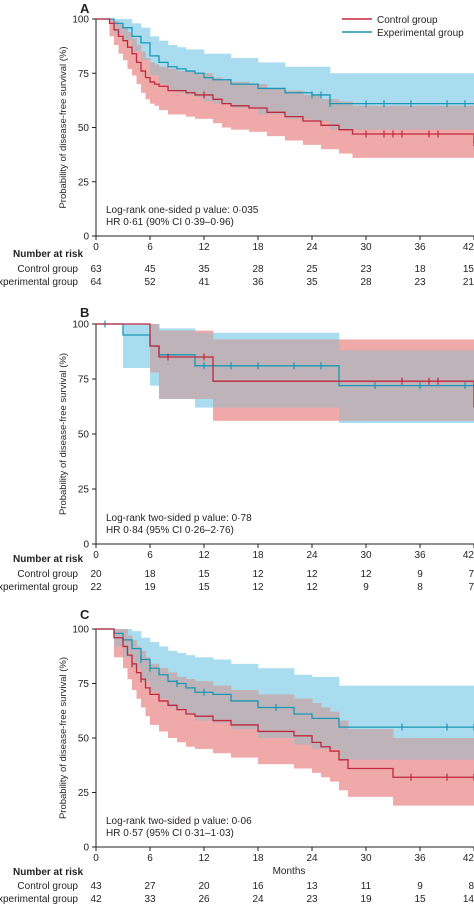 Image resolution: width=474 pixels, height=905 pixels. What do you see at coordinates (80, 20) in the screenshot?
I see `y-tick-label: 100` at bounding box center [80, 20].